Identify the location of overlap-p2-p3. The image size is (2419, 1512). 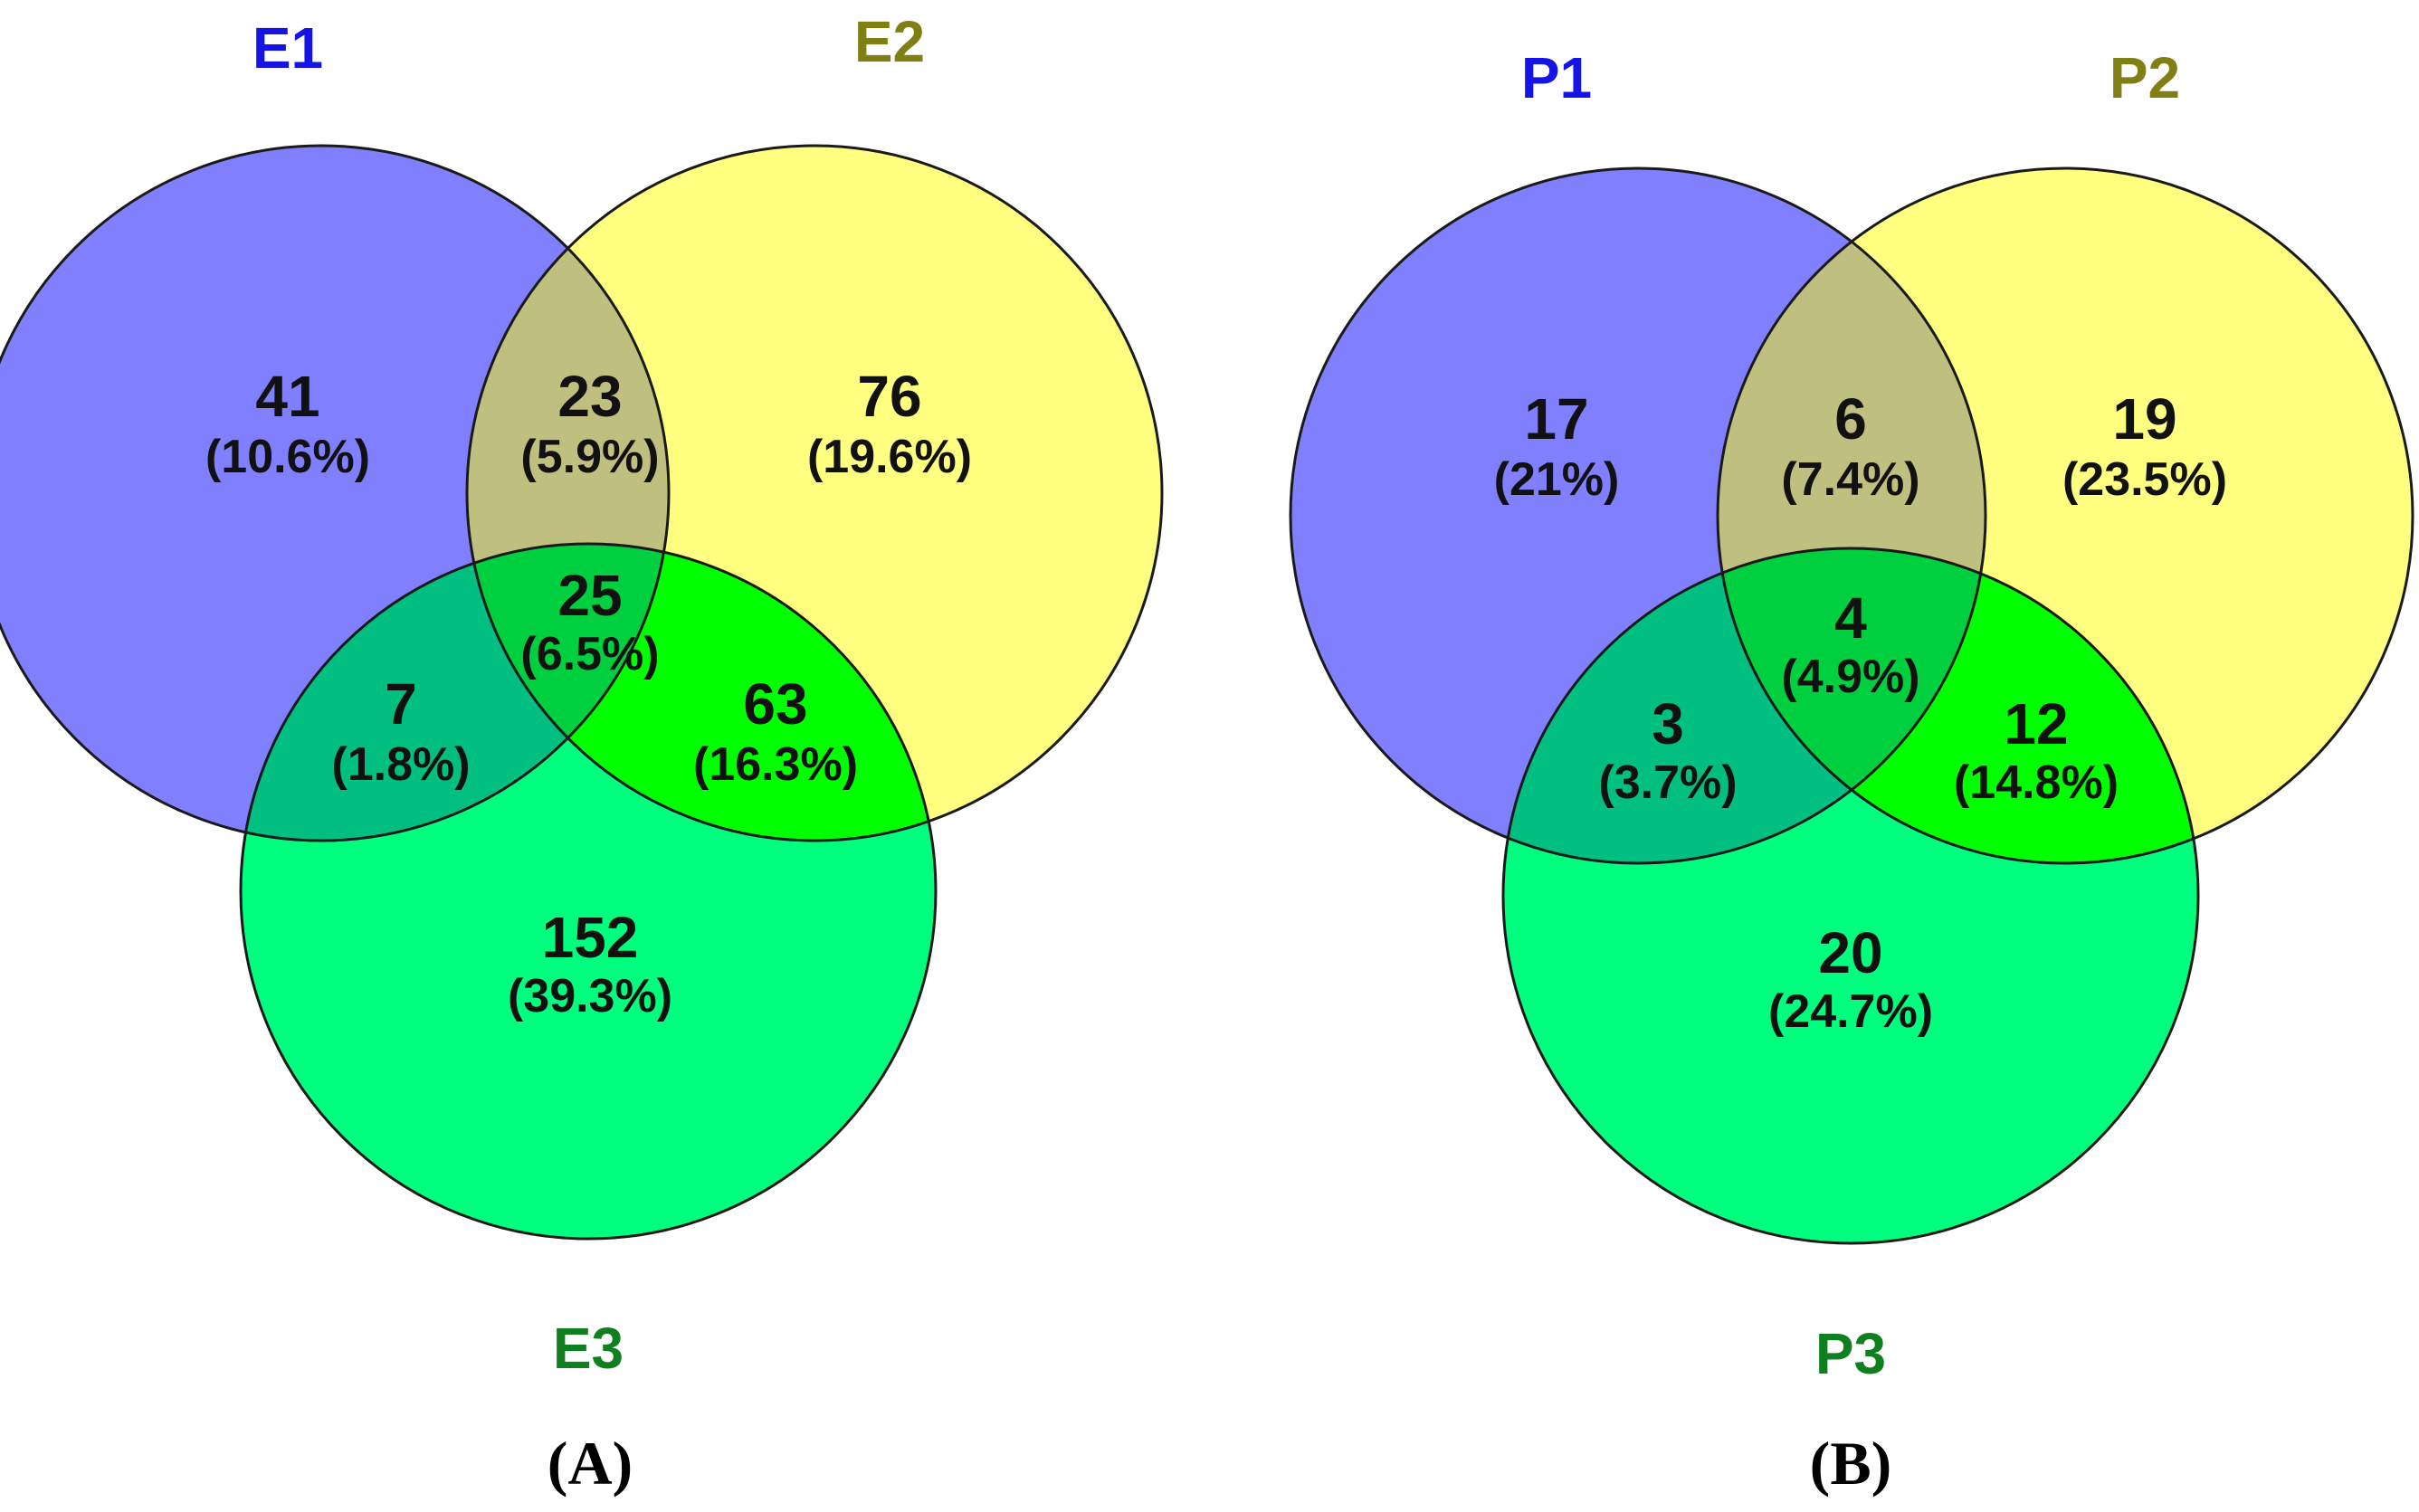
(1958, 706).